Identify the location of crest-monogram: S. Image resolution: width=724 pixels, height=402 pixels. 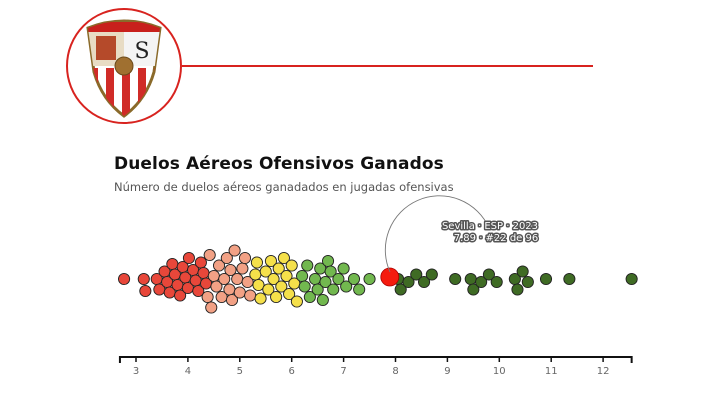
(141, 51).